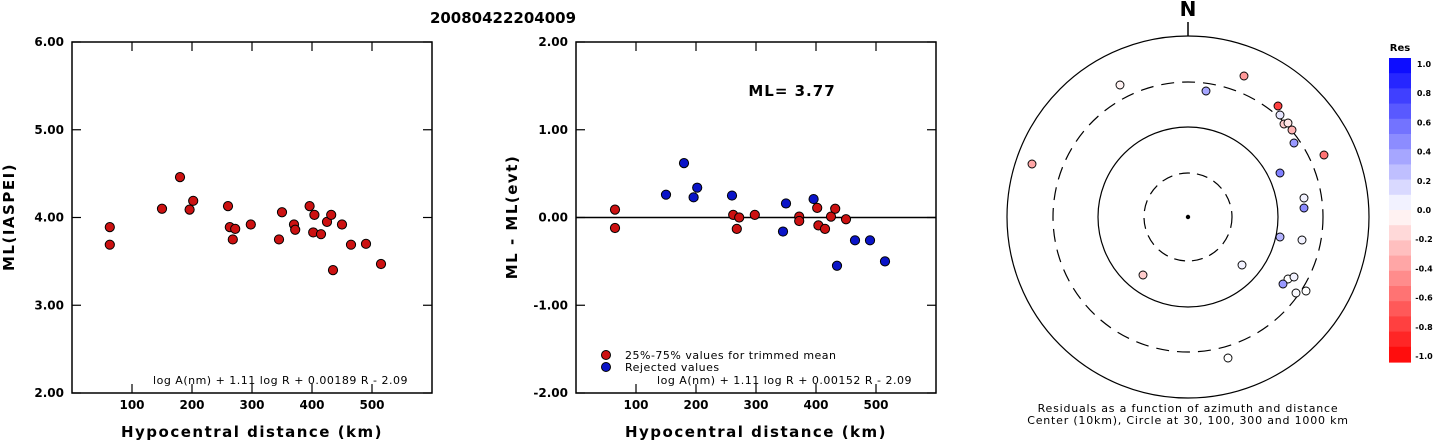 The image size is (1437, 441). I want to click on colorbar-tick-label: 0.6, so click(1424, 122).